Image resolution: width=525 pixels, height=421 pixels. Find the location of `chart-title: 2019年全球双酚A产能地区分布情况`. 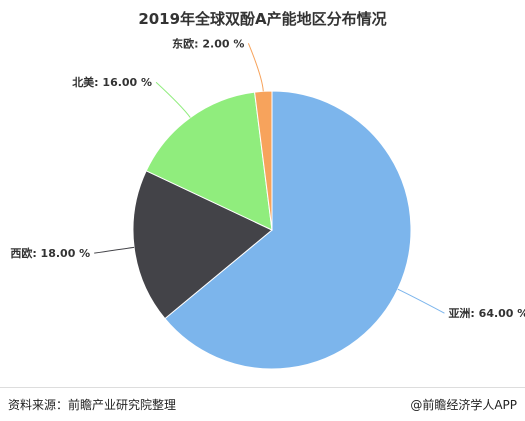

chart-title: 2019年全球双酚A产能地区分布情况 is located at coordinates (262, 19).